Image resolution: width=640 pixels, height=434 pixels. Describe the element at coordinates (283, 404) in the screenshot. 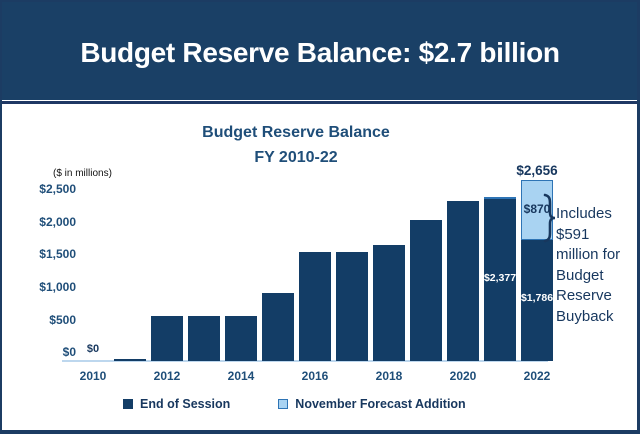

I see `november-forecast-swatch` at that location.